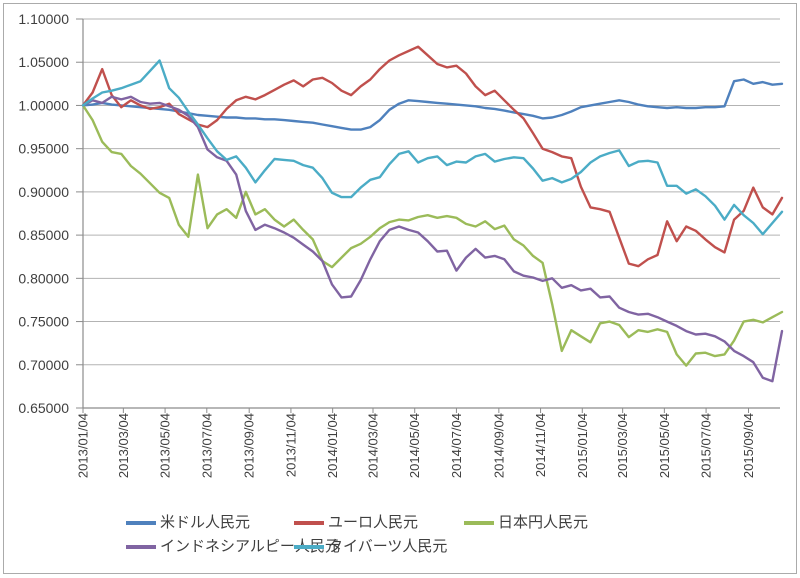  Describe the element at coordinates (432, 104) in the screenshot. I see `series-line-usd-cny` at that location.